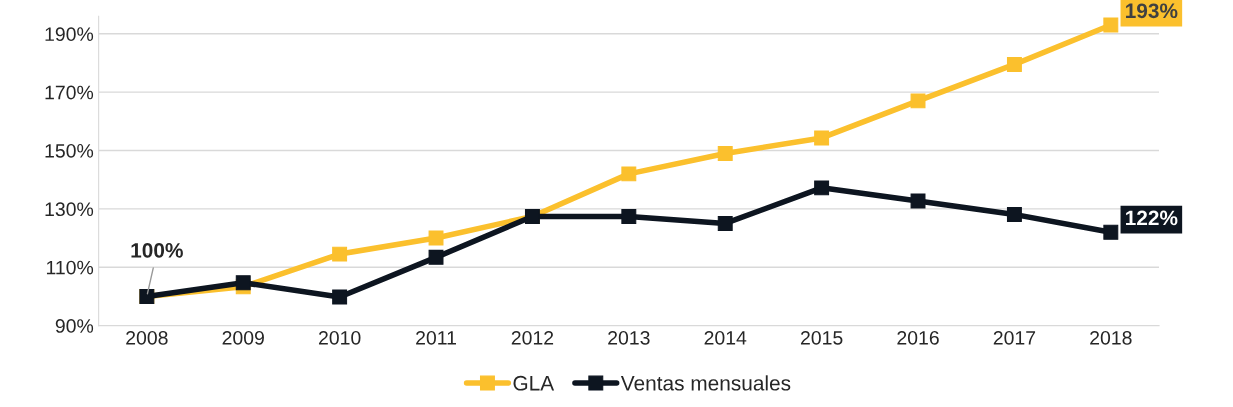 This screenshot has height=407, width=1233. What do you see at coordinates (705, 383) in the screenshot?
I see `legend-label: Ventas mensuales` at bounding box center [705, 383].